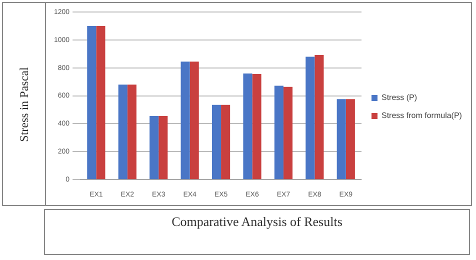 This screenshot has width=476, height=260. Describe the element at coordinates (24, 104) in the screenshot. I see `y-axis-title: Stress in Pascal` at that location.